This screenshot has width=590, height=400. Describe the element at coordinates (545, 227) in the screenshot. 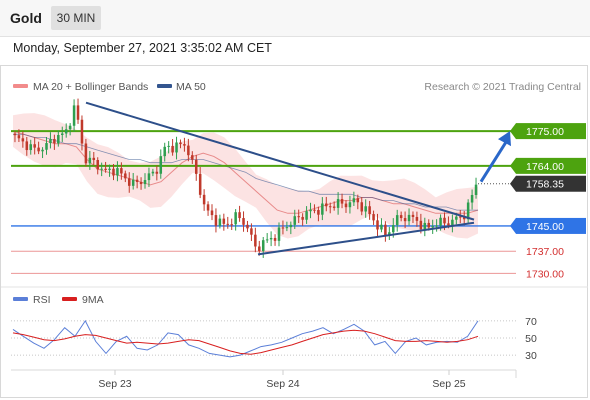

I see `pivot-label: 1745.00` at that location.